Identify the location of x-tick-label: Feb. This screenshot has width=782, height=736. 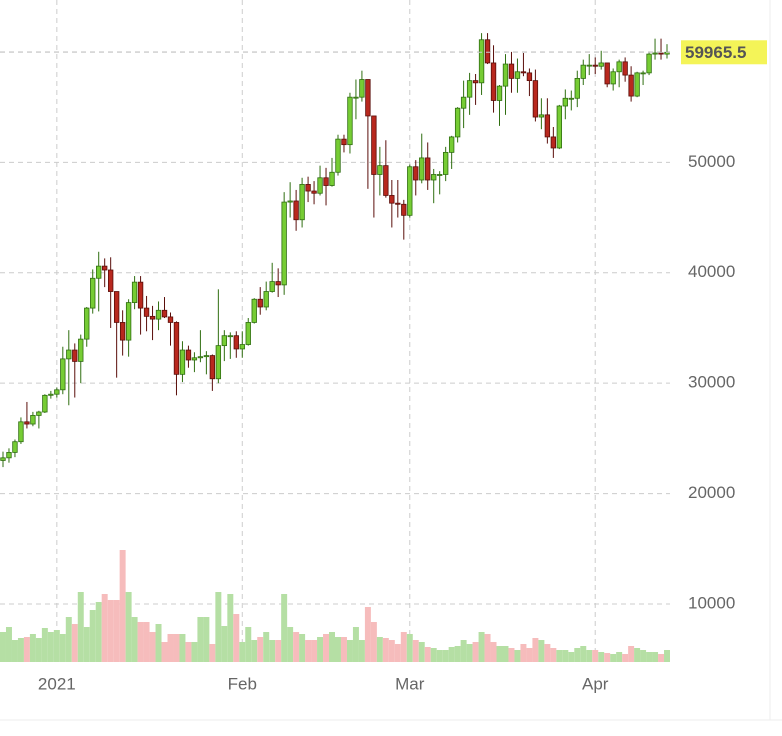
(242, 683).